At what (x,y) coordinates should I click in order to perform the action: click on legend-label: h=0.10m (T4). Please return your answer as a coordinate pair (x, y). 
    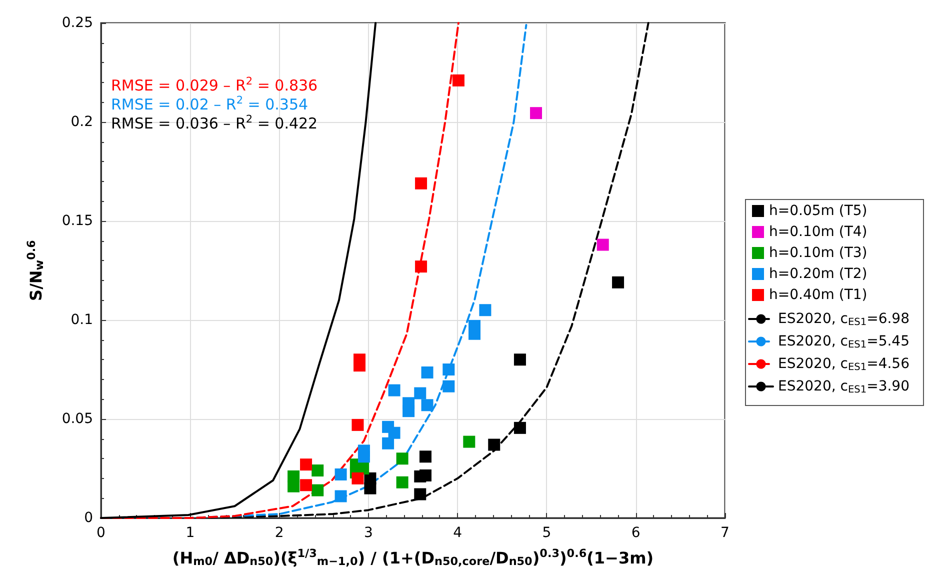
    Looking at the image, I should click on (818, 232).